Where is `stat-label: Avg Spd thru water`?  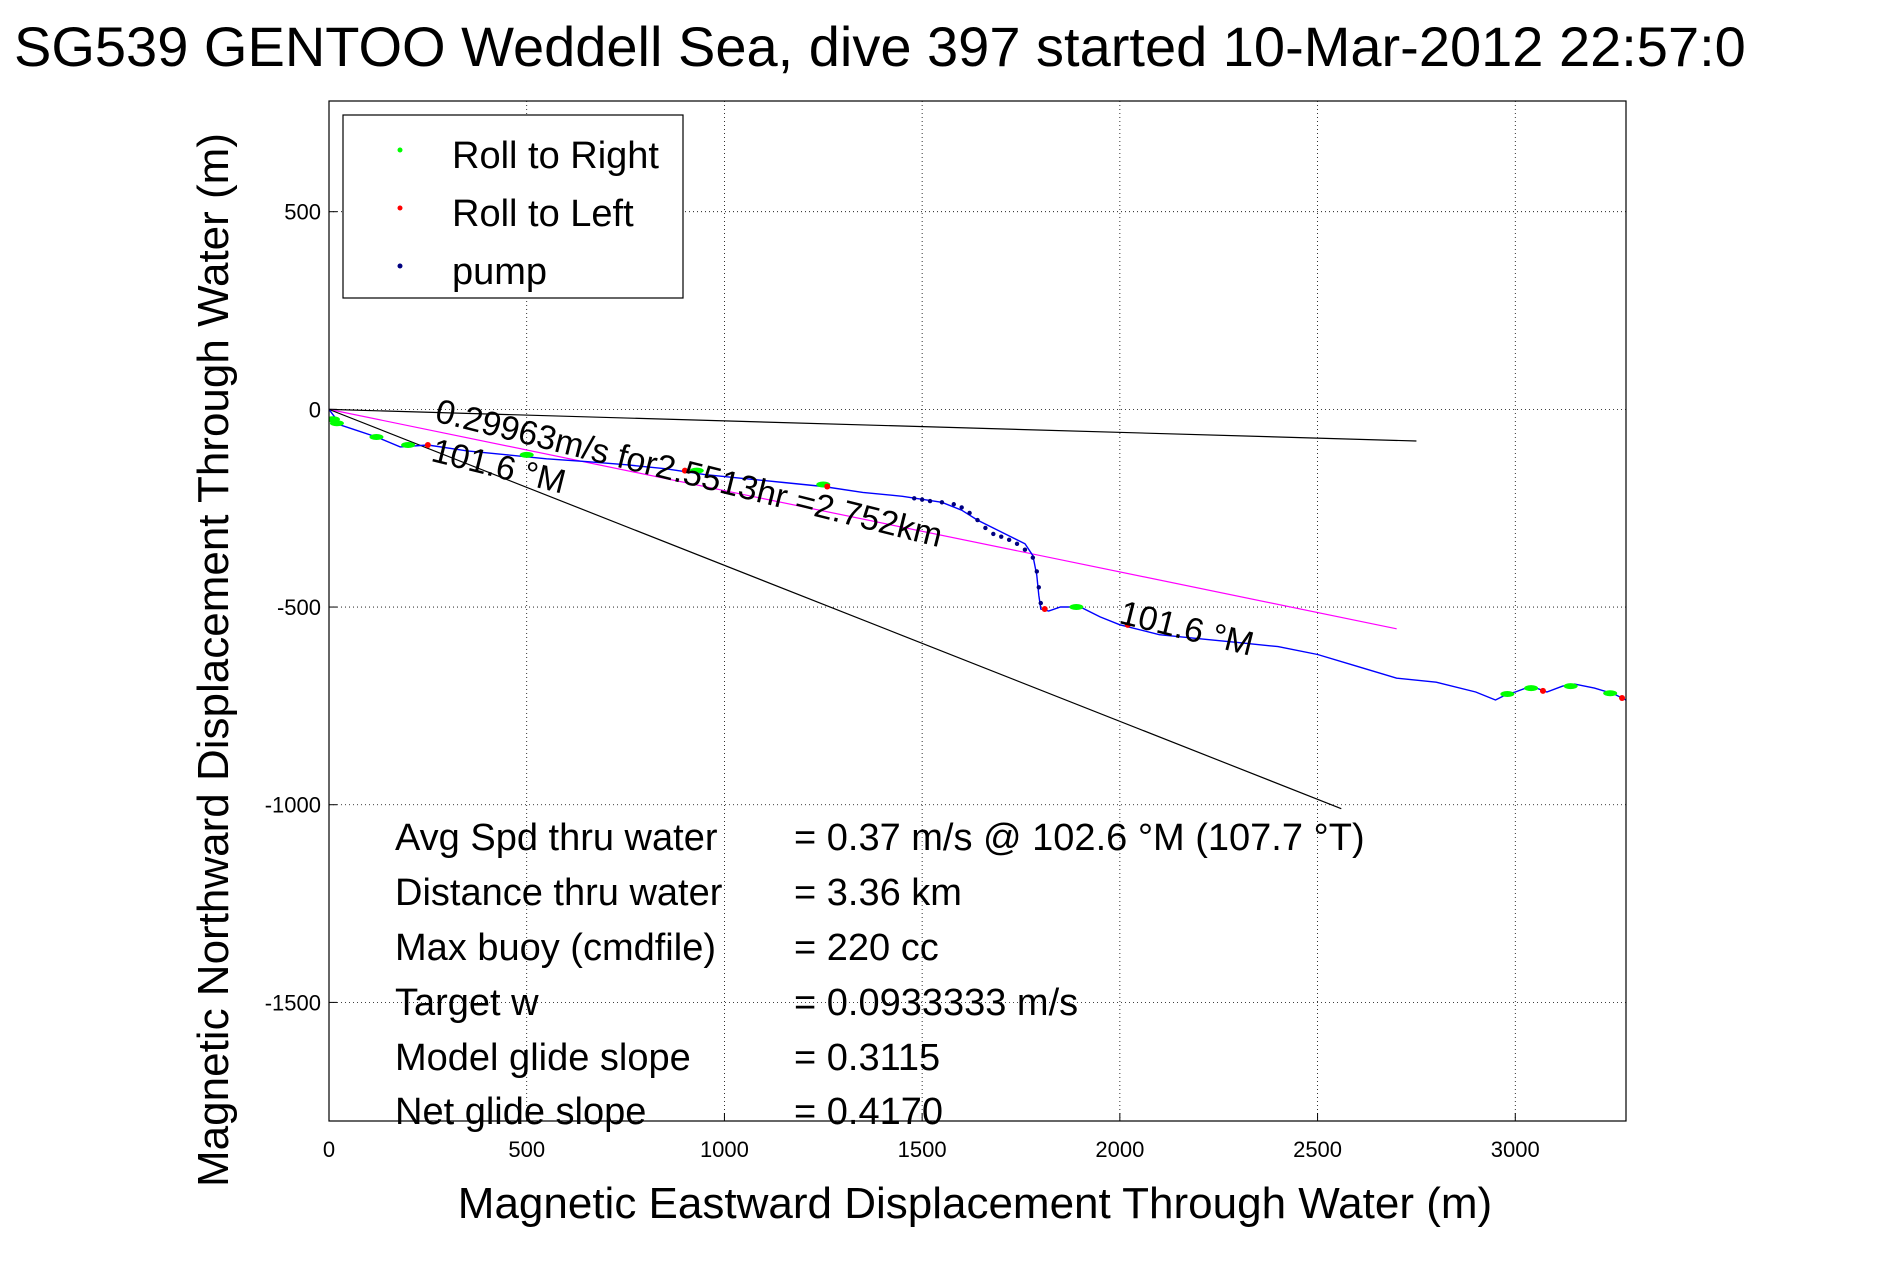 stat-label: Avg Spd thru water is located at coordinates (556, 838).